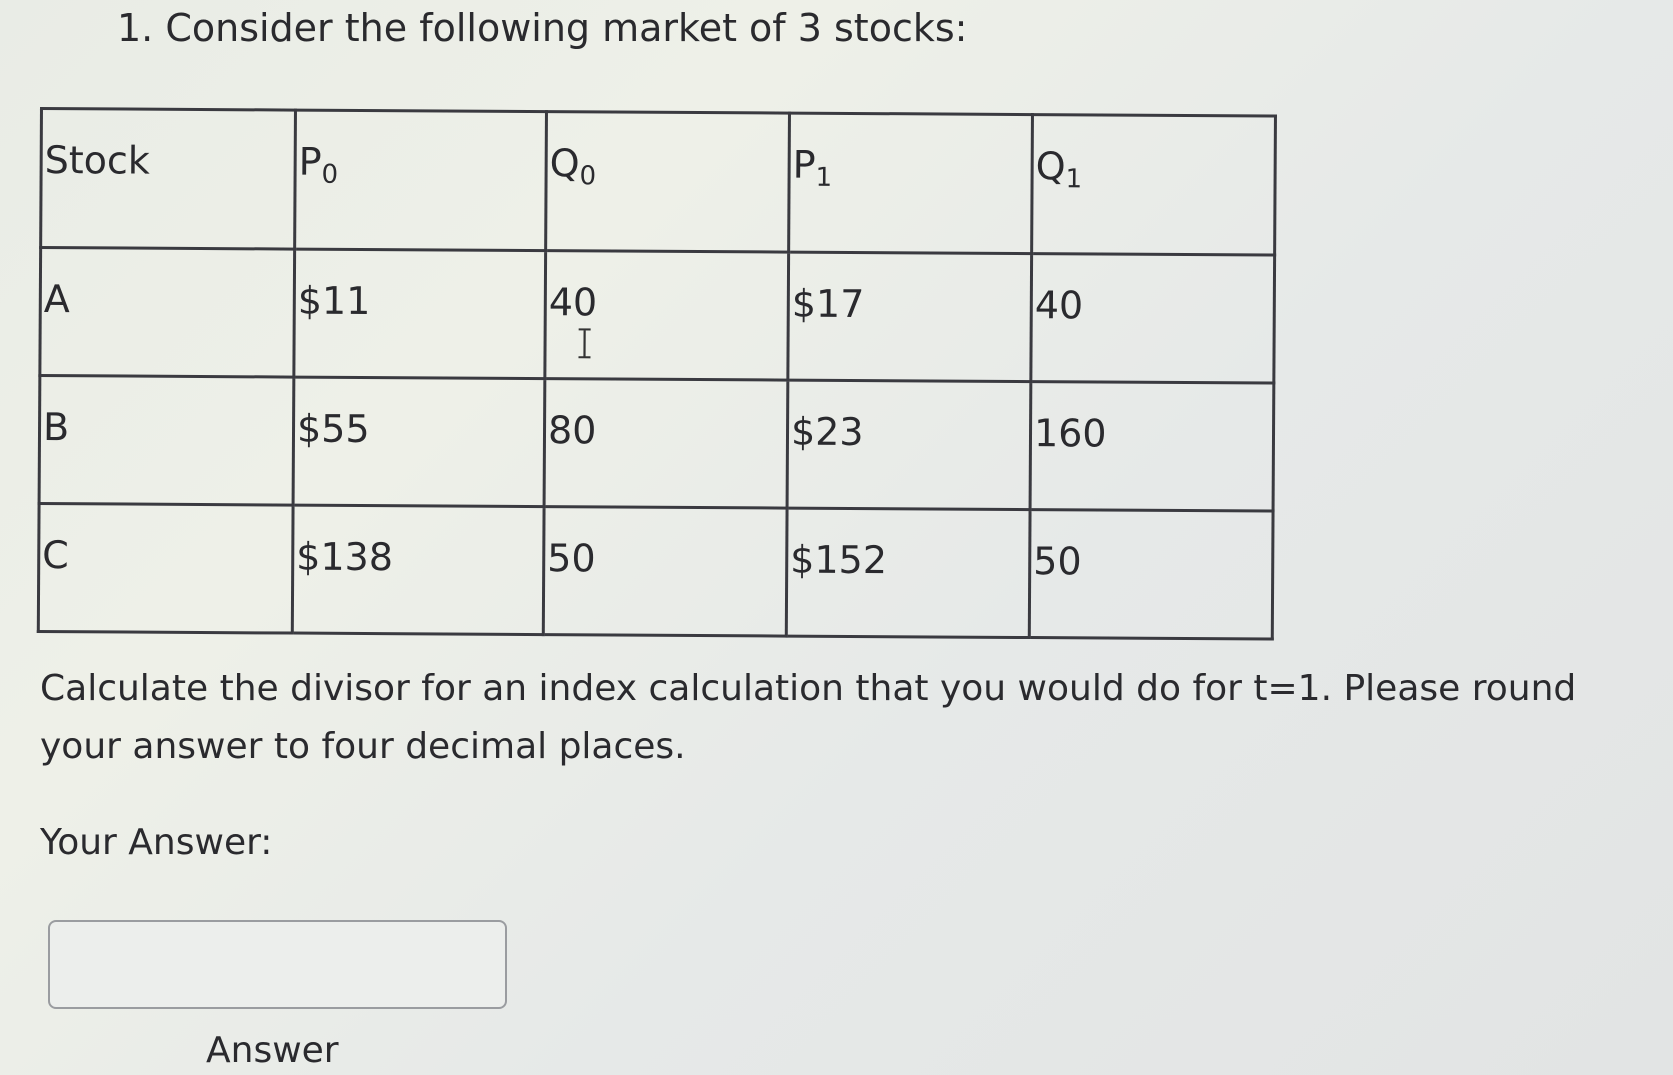 Image resolution: width=1673 pixels, height=1075 pixels. What do you see at coordinates (166, 568) in the screenshot?
I see `table-cell: C` at bounding box center [166, 568].